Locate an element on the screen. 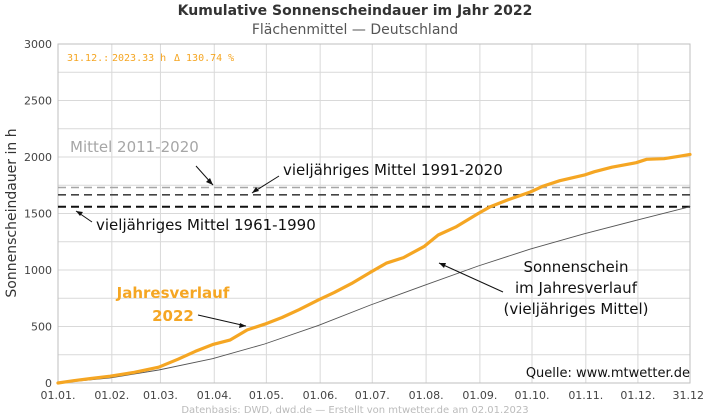  annotation-mean-2011-2020: Mittel 2011-2020 is located at coordinates (134, 147).